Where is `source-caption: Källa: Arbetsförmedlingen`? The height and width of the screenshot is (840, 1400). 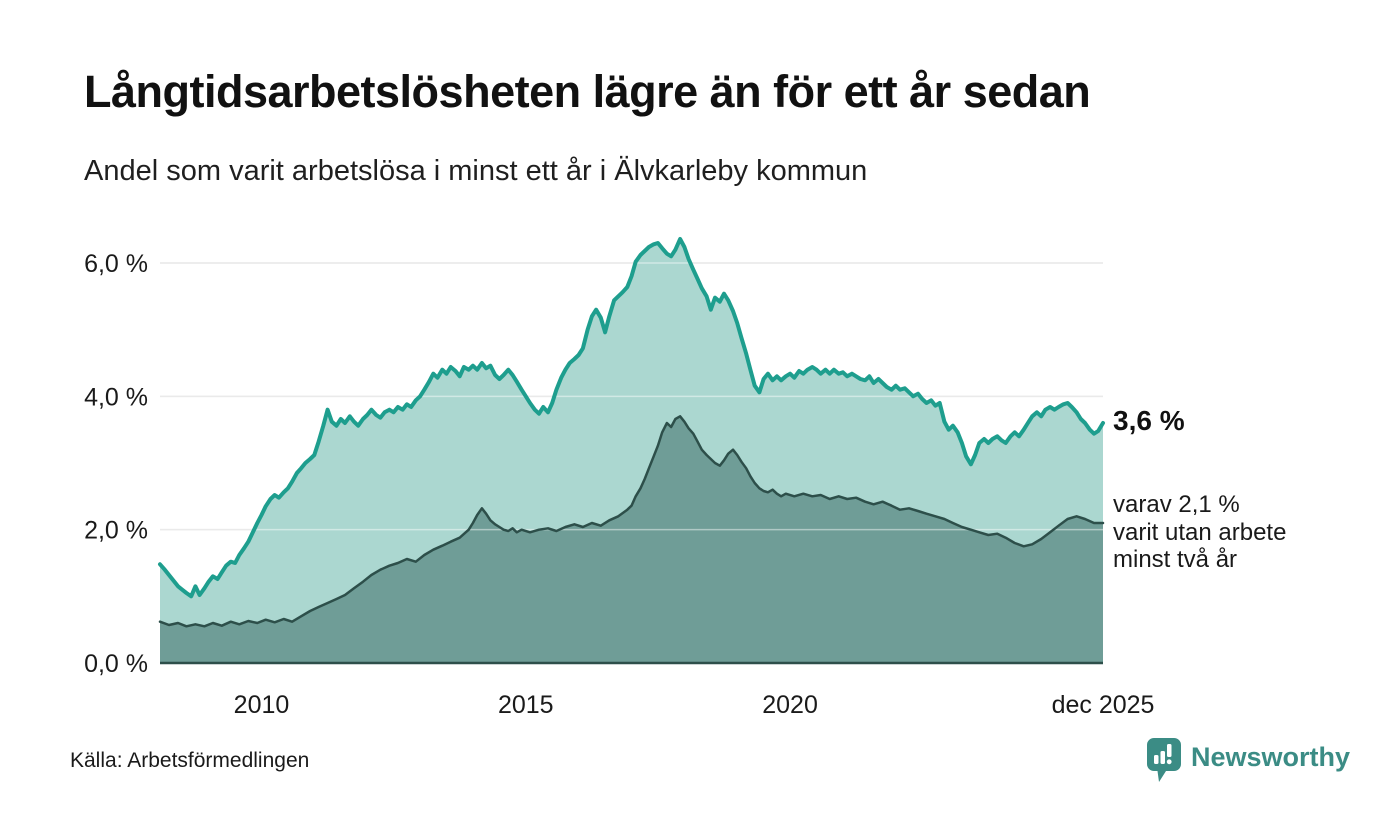 source-caption: Källa: Arbetsförmedlingen is located at coordinates (190, 760).